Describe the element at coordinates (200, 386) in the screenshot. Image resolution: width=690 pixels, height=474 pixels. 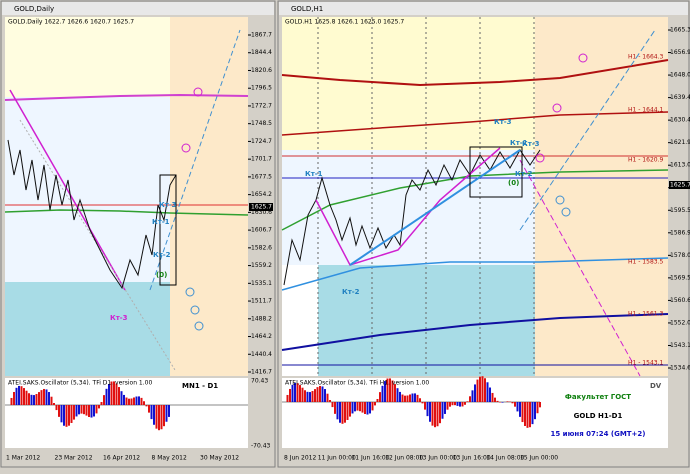
I see `frame-label: MN1 - D1` at that location.